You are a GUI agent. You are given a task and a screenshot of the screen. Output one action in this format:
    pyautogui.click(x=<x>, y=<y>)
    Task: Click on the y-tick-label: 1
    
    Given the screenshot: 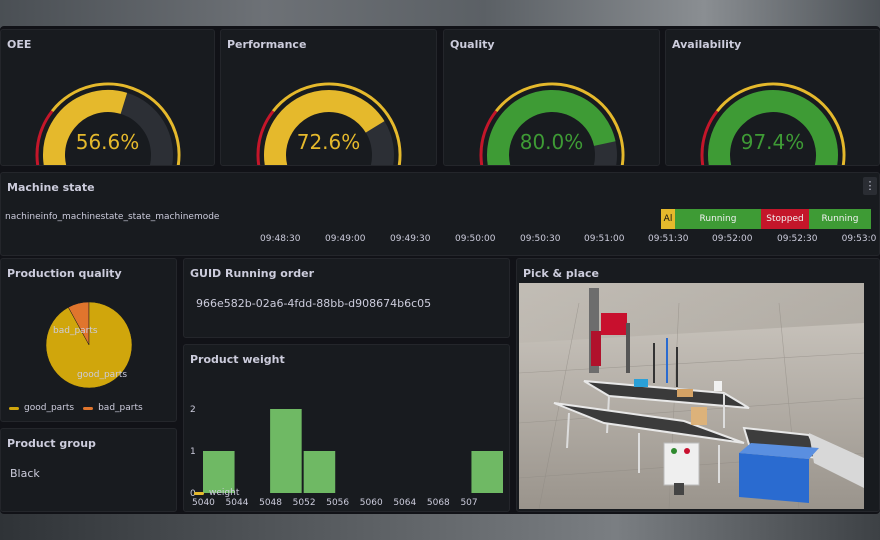 What is the action you would take?
    pyautogui.click(x=193, y=452)
    